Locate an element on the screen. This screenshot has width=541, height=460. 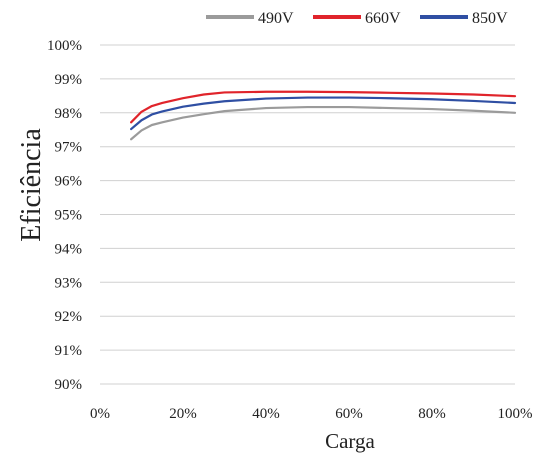
y-tick-label: 99% is located at coordinates (69, 80).